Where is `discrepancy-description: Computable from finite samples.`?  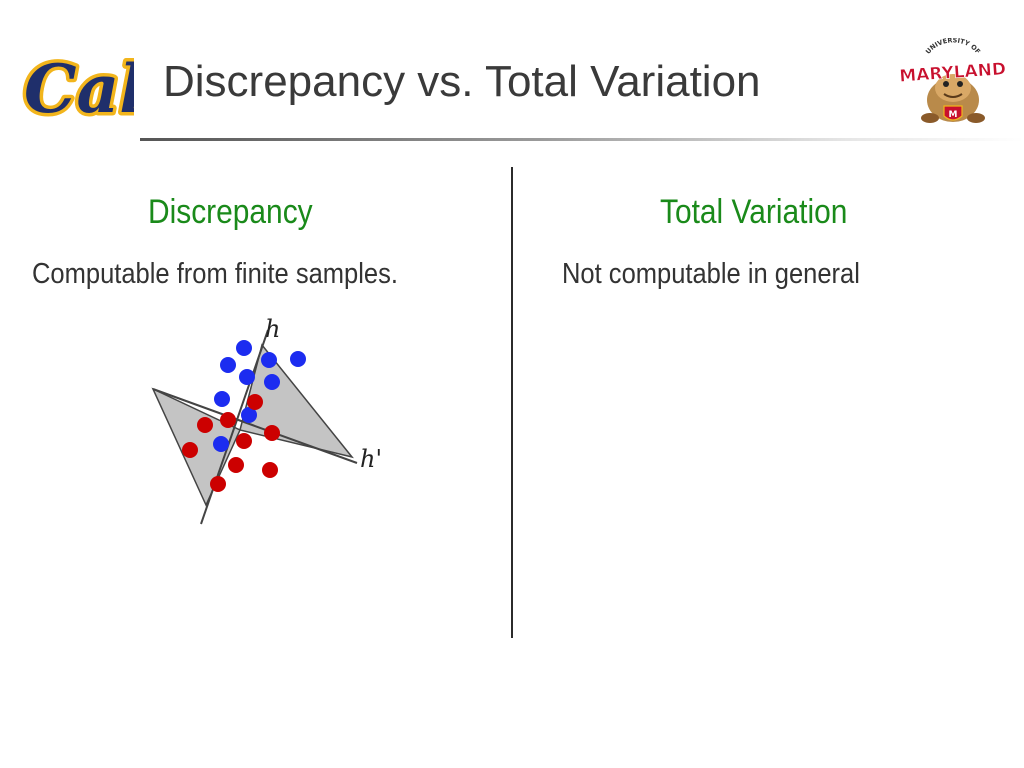 discrepancy-description: Computable from finite samples. is located at coordinates (215, 274).